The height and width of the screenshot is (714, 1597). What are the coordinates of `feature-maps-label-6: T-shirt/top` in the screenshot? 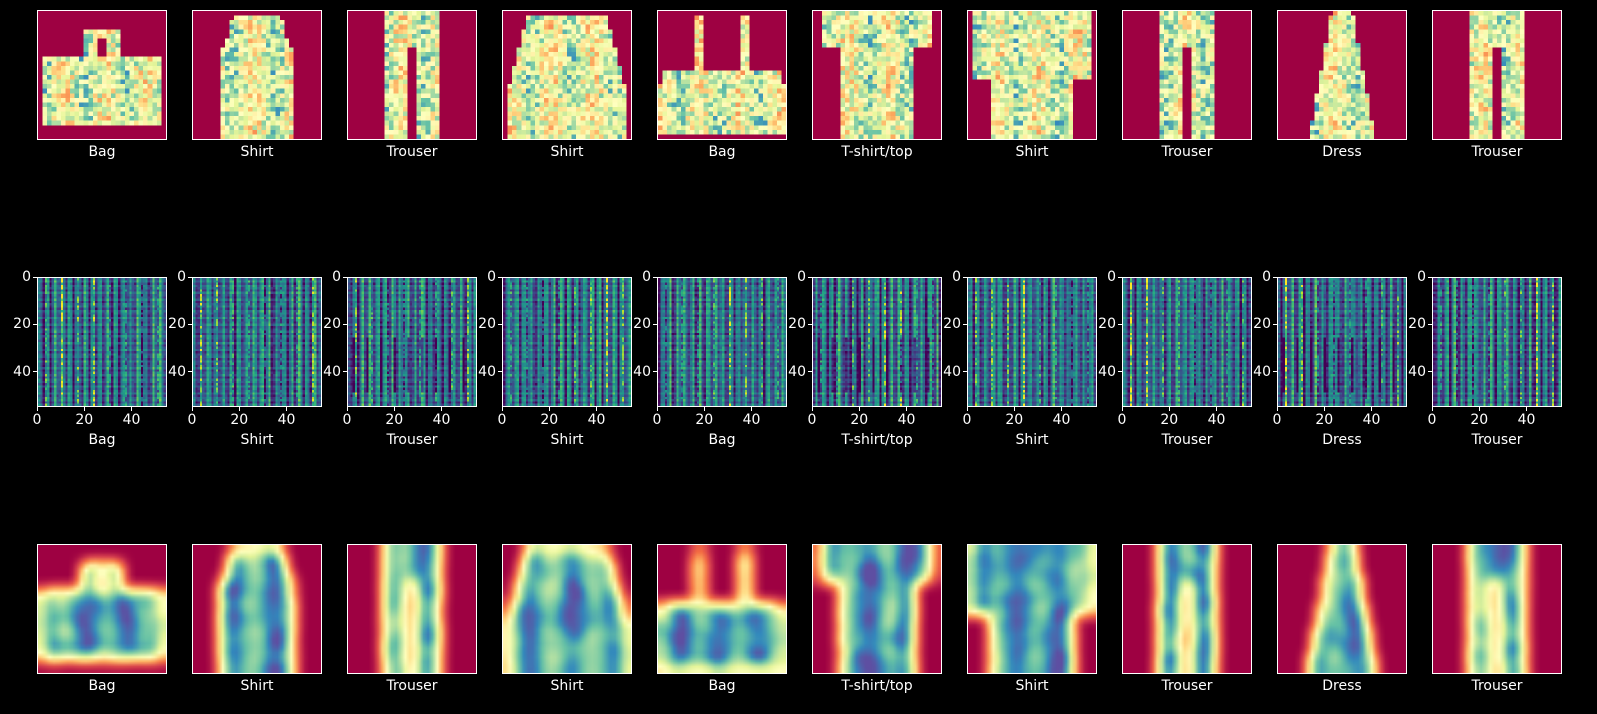 It's located at (877, 440).